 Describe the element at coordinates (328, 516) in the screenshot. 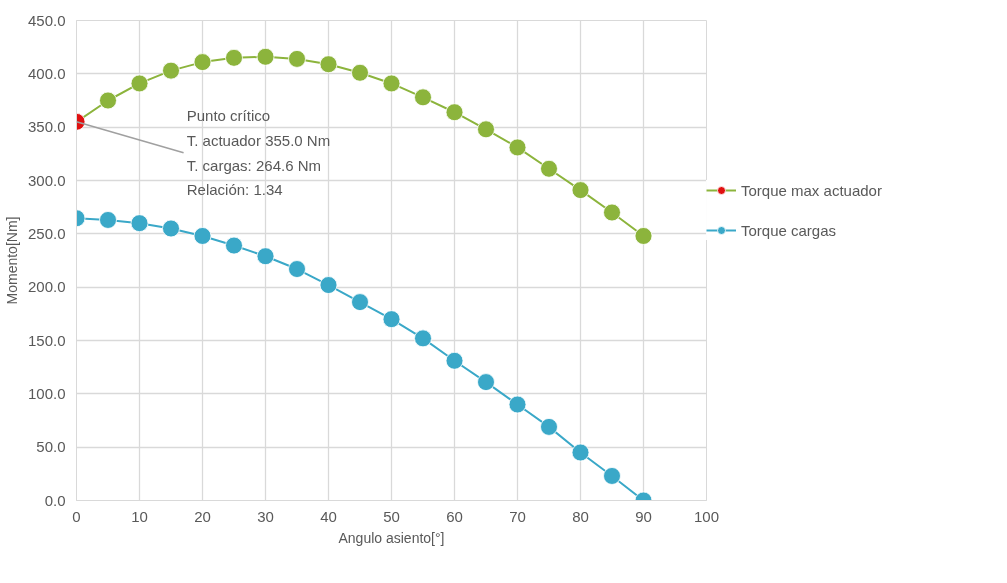

I see `x-tick-label: 40` at that location.